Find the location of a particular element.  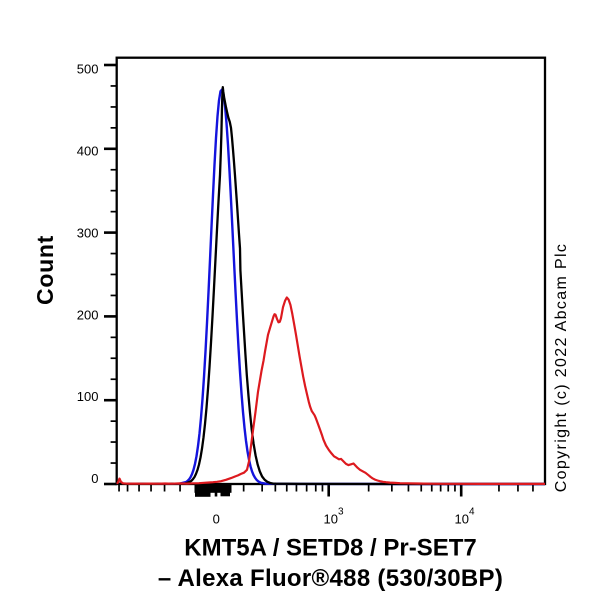

svg-text: KMT5A / SETD8 / Pr-SET7 is located at coordinates (330, 548).